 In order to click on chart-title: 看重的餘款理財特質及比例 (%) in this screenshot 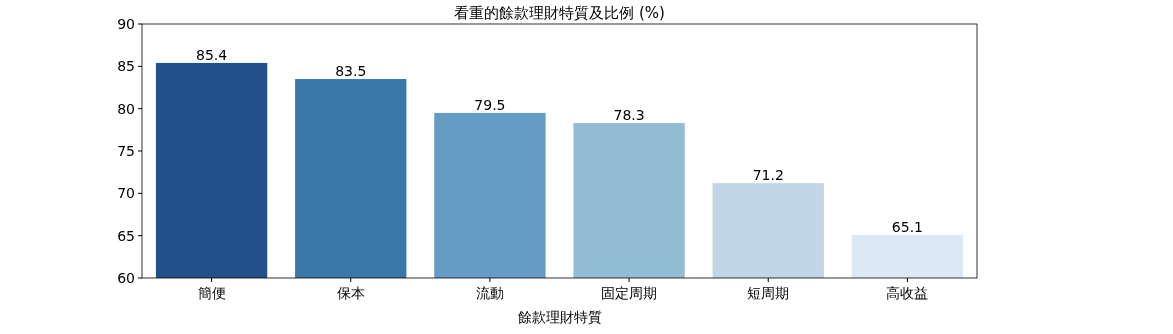, I will do `click(559, 13)`.